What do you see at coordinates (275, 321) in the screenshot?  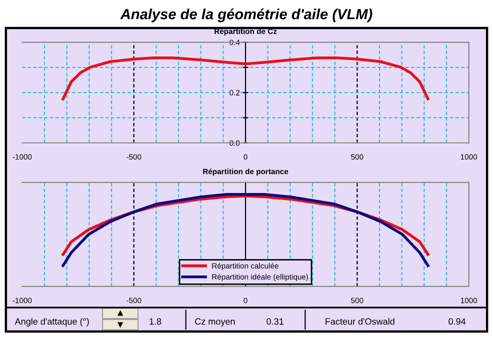 I see `text: 0.31` at bounding box center [275, 321].